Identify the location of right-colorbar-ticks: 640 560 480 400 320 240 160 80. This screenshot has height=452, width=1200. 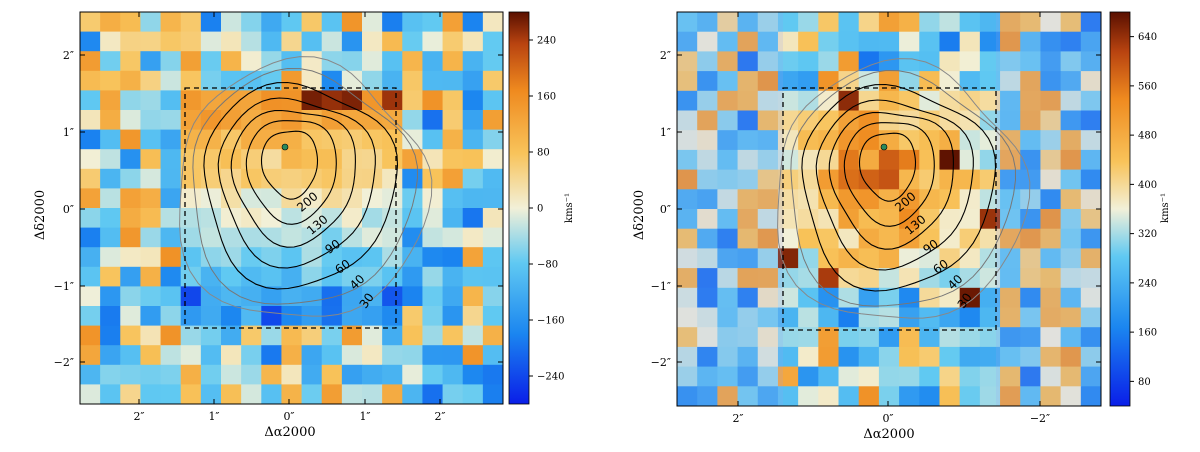
(1143, 210).